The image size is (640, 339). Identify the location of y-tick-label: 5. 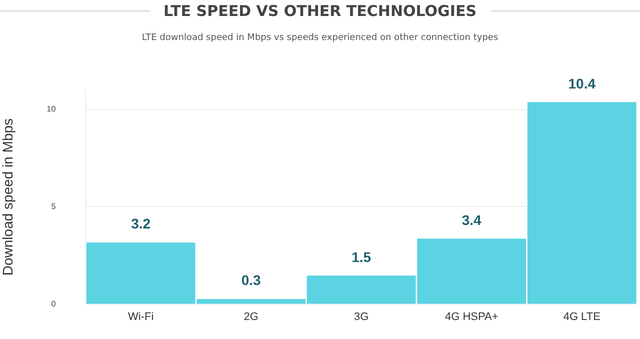
(53, 206).